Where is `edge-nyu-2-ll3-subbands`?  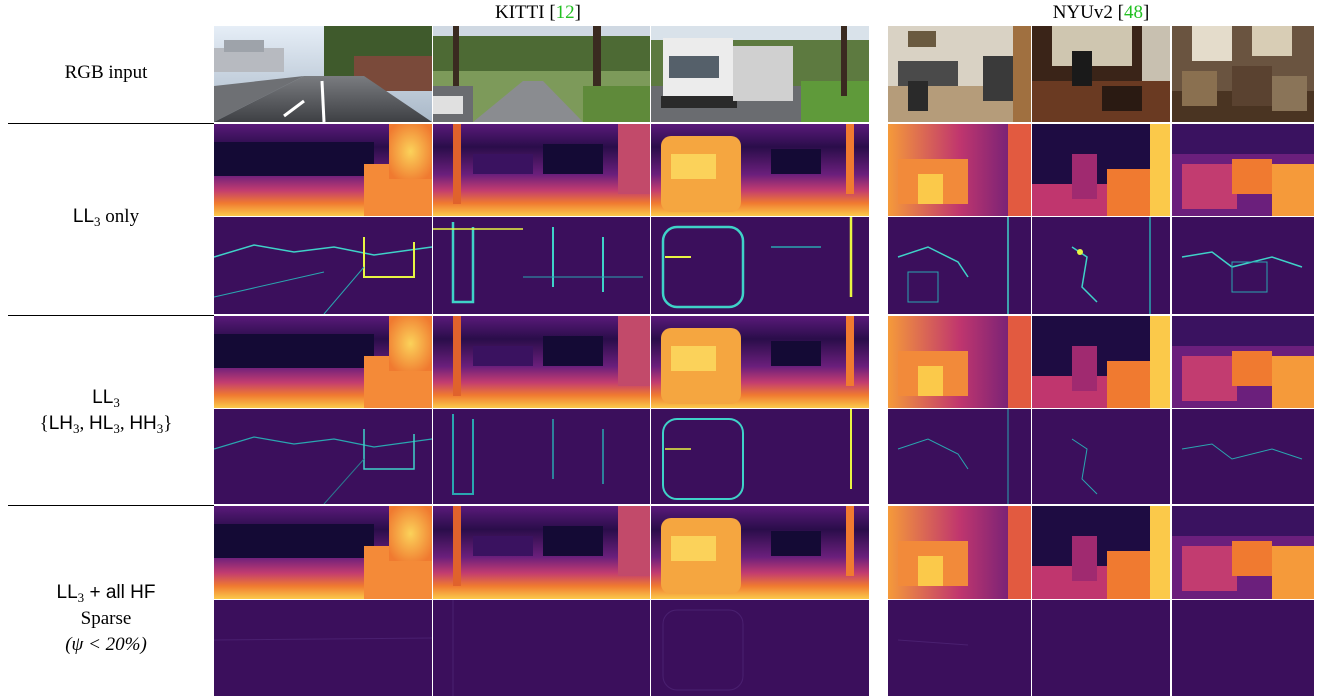
edge-nyu-2-ll3-subbands is located at coordinates (1101, 456).